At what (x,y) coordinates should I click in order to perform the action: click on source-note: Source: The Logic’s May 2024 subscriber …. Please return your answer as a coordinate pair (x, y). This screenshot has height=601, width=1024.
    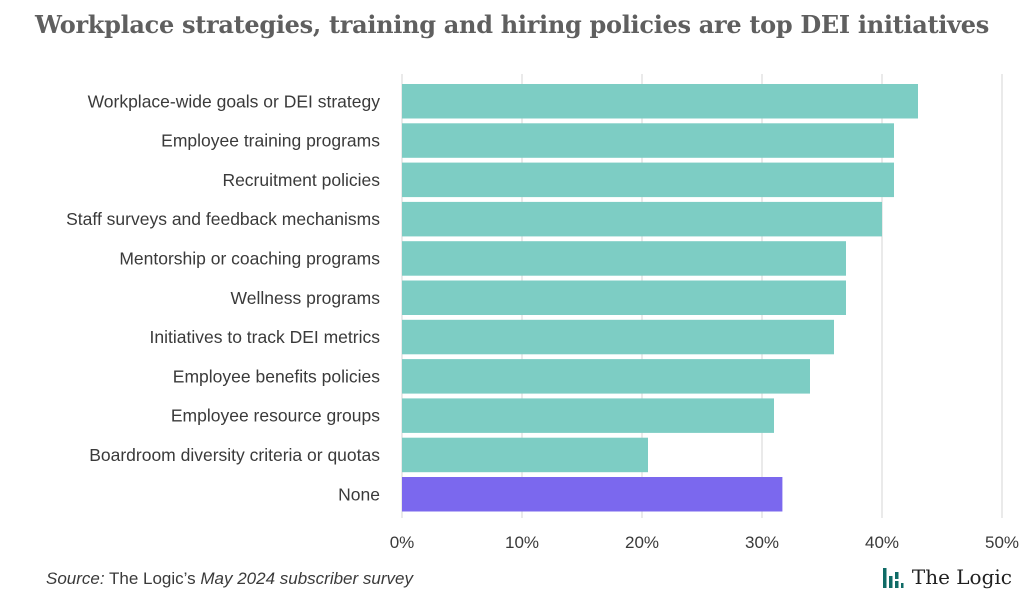
    Looking at the image, I should click on (229, 579).